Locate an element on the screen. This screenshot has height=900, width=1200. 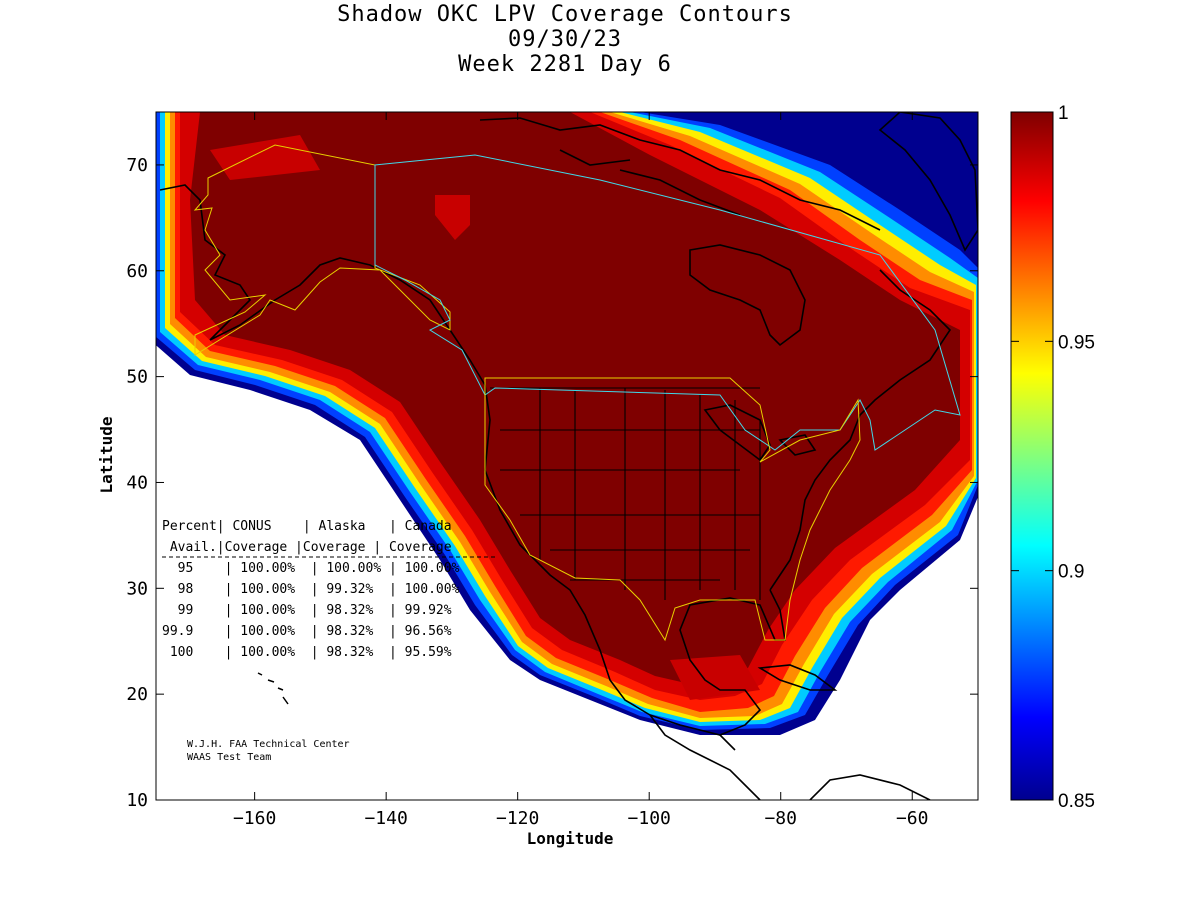
plot-title: Shadow OKC LPV Coverage Contours is located at coordinates (565, 14).